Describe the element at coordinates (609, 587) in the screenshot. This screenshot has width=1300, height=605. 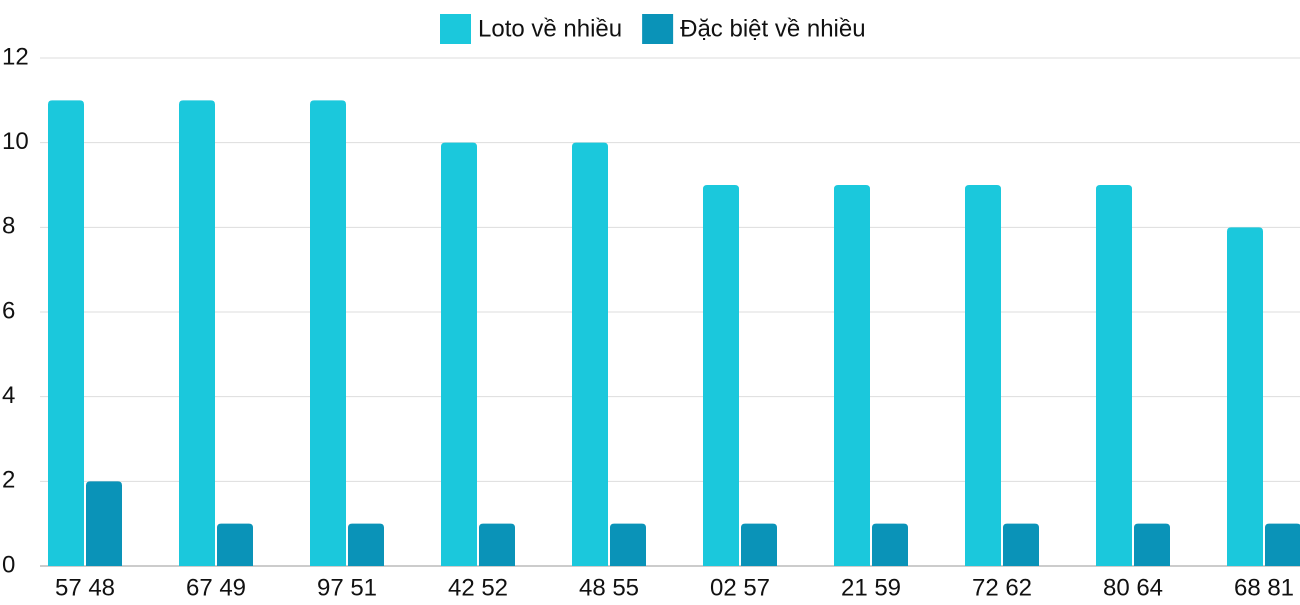
I see `x-tick-label: 48 55` at that location.